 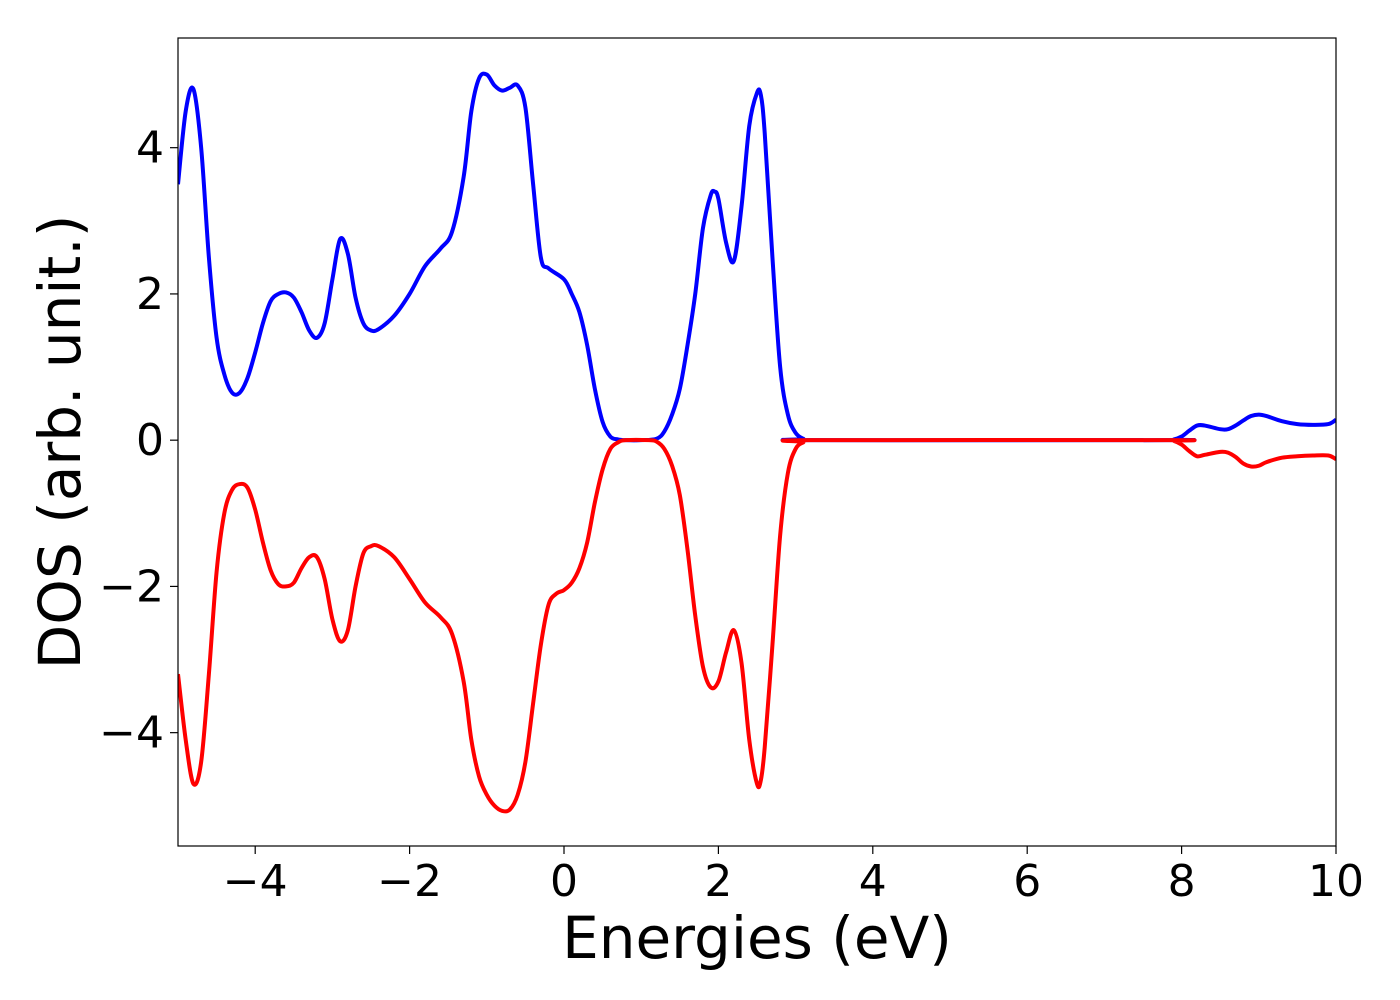 What do you see at coordinates (150, 294) in the screenshot?
I see `y-tick-label: 2` at bounding box center [150, 294].